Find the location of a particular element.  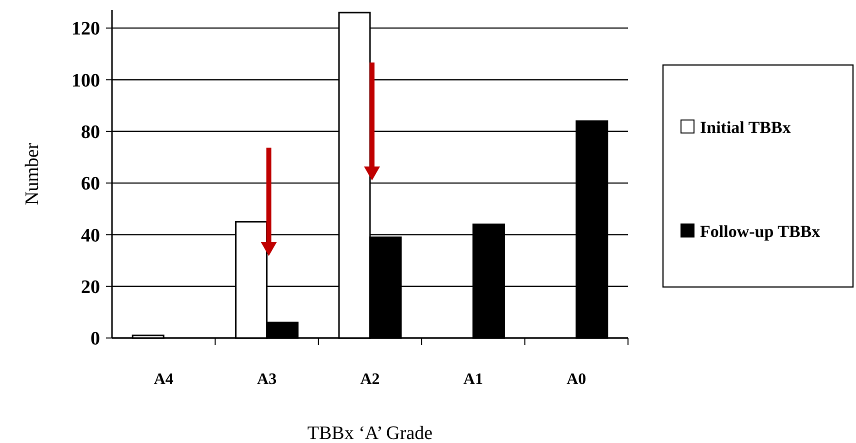

legend-label: Initial TBBx is located at coordinates (746, 127).